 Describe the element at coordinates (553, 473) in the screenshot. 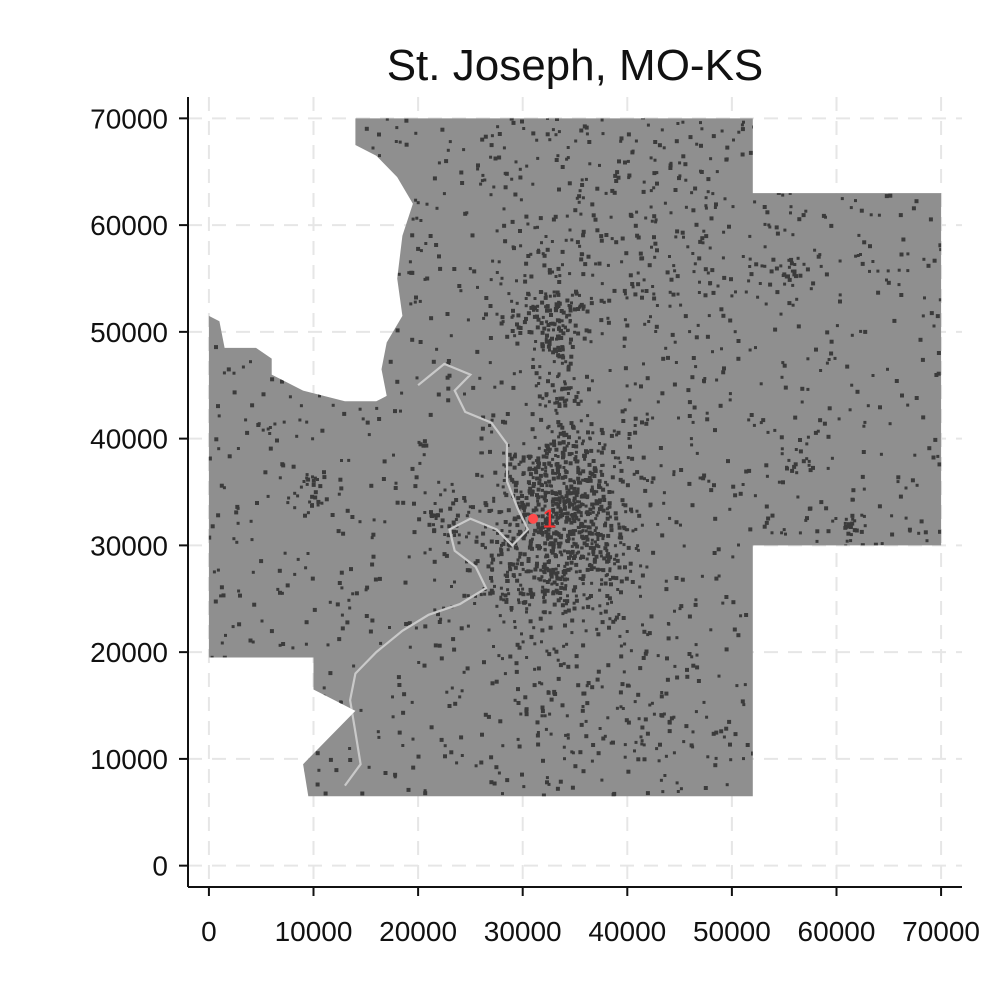

I see `density-dot-1921` at that location.